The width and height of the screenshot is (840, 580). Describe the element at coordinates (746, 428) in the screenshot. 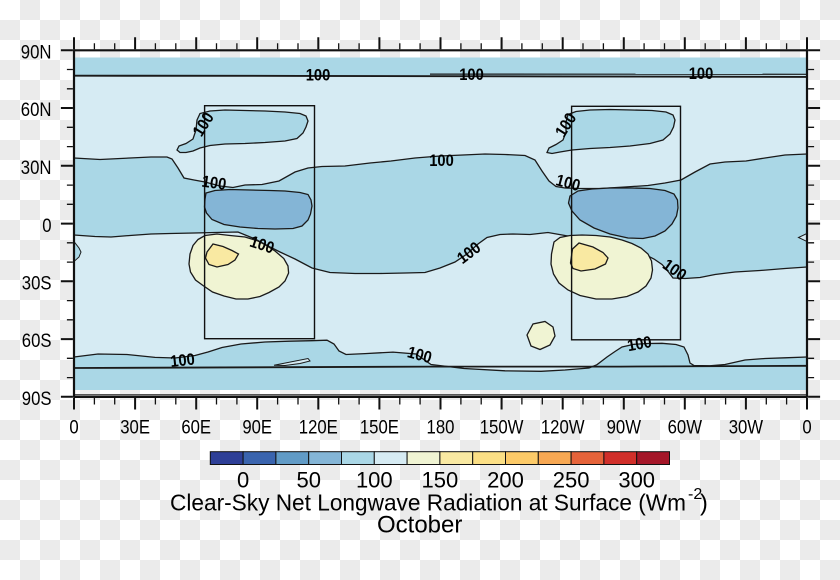

I see `svg-text: 30W` at that location.